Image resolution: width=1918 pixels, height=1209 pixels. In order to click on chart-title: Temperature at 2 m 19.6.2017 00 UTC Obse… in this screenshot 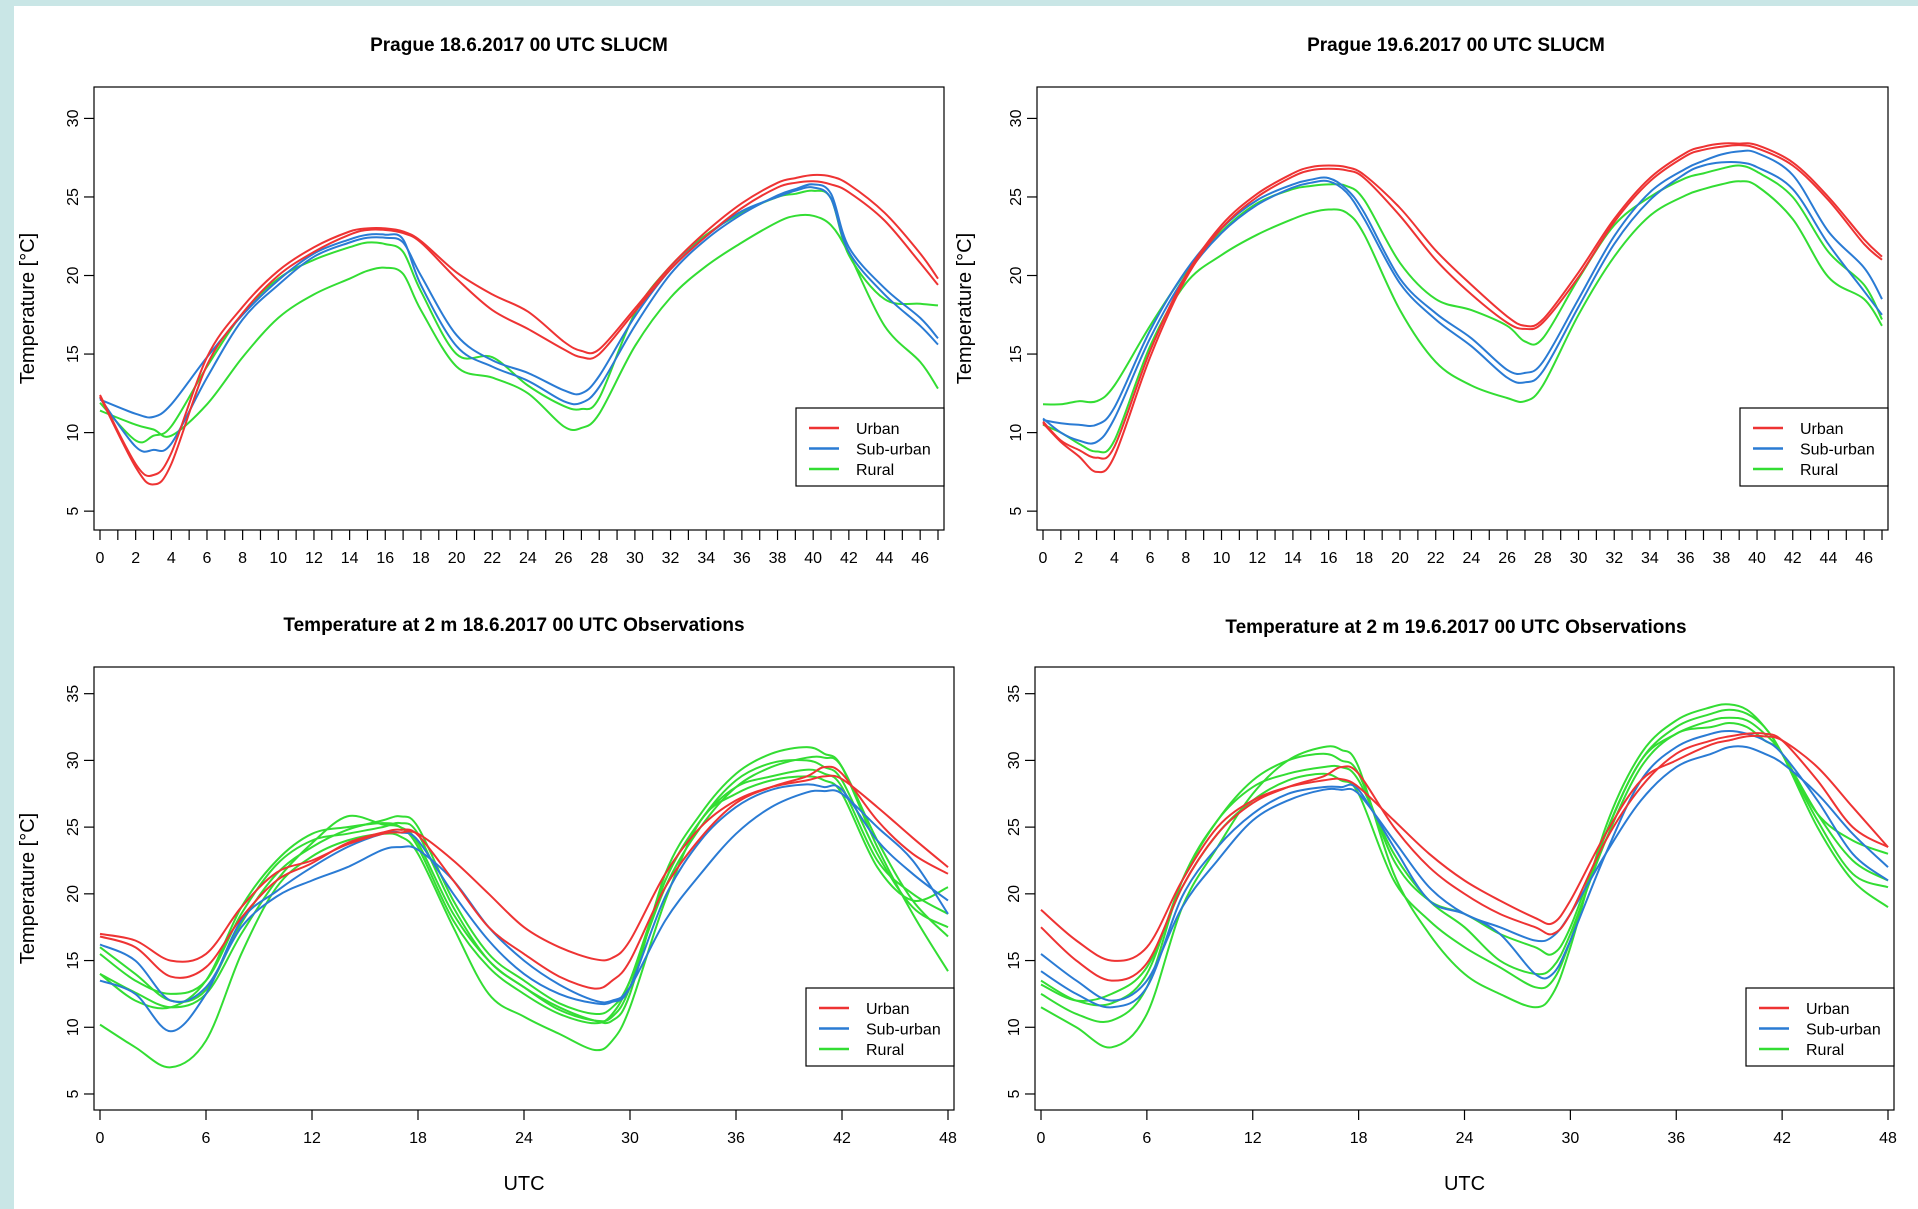, I will do `click(1455, 627)`.